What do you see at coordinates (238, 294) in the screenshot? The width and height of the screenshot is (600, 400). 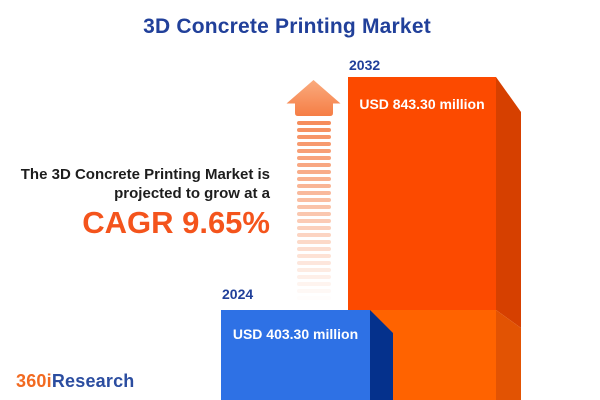 I see `bar-2024-year-label: 2024` at bounding box center [238, 294].